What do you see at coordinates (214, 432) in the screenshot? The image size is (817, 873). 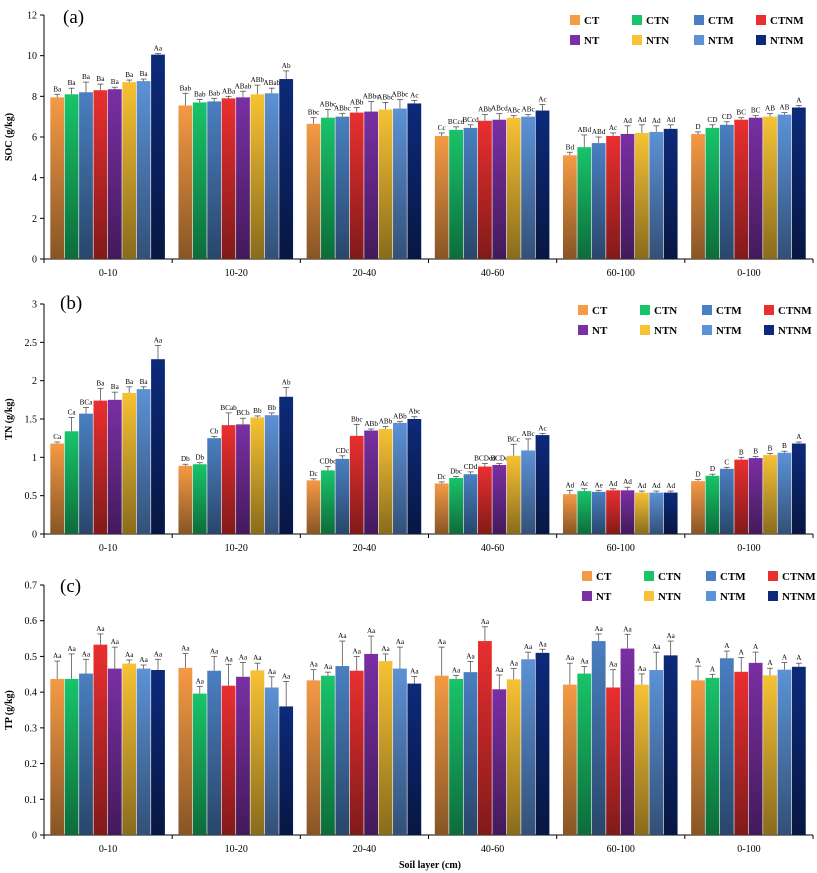 I see `data-label: Cb` at bounding box center [214, 432].